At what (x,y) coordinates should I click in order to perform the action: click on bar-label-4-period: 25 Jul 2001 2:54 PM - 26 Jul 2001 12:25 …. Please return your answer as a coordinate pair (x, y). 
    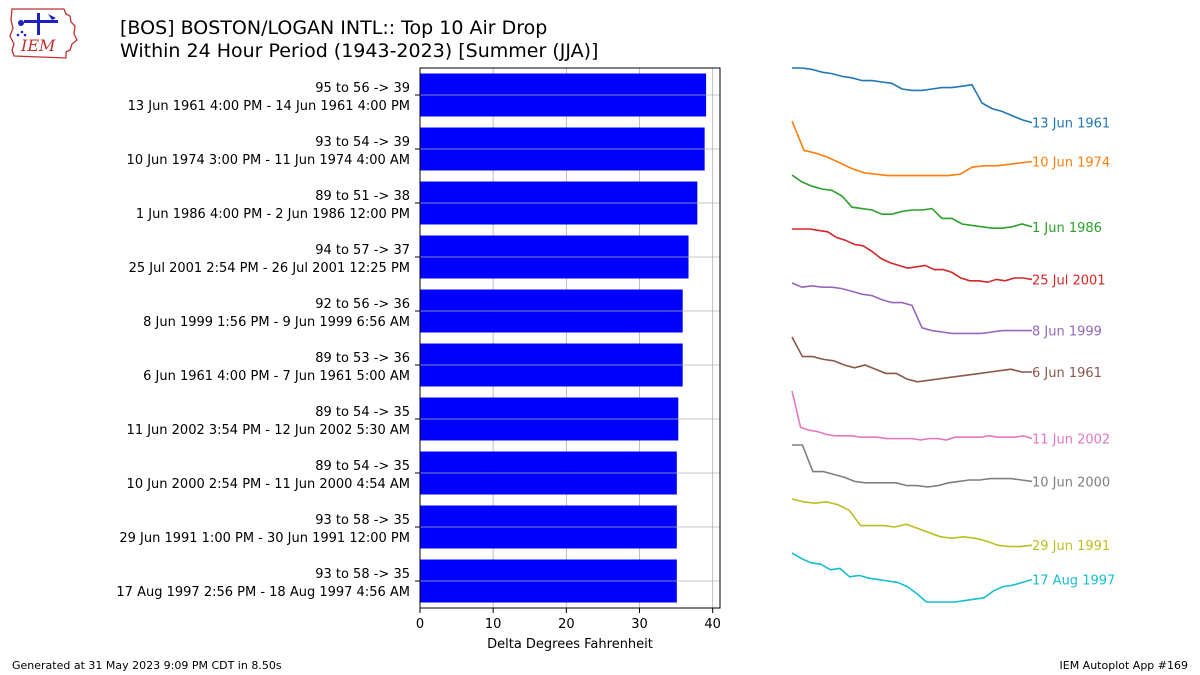
    Looking at the image, I should click on (269, 268).